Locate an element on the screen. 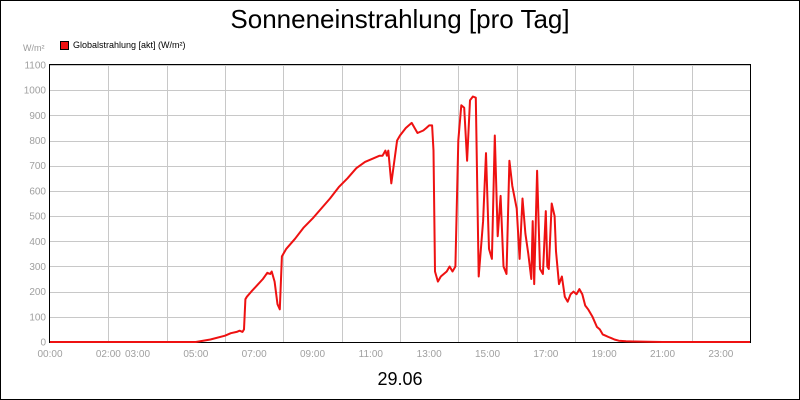 Image resolution: width=800 pixels, height=400 pixels. y-tick-label: 0 is located at coordinates (43, 343).